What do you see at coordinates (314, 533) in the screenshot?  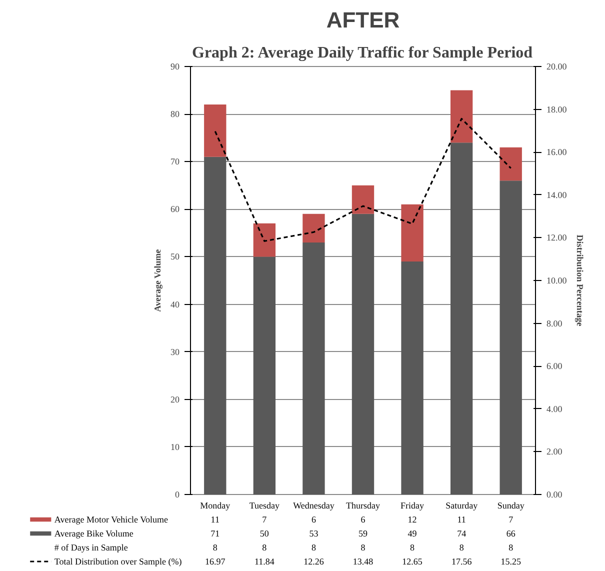 I see `data-label: 53` at bounding box center [314, 533].